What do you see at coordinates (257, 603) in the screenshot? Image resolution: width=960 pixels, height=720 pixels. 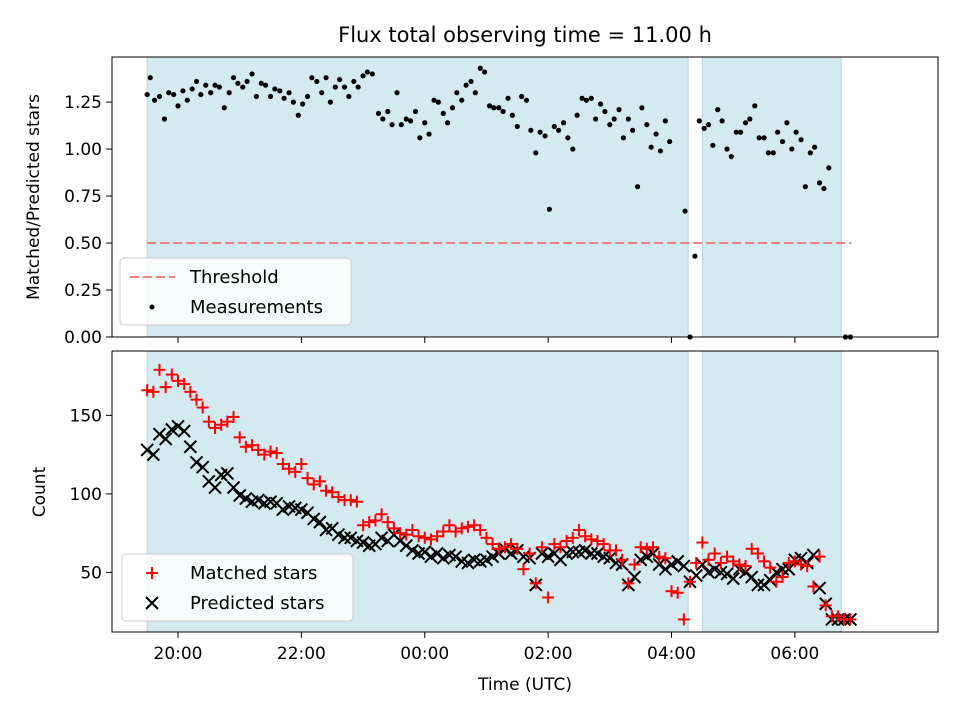 I see `legend-predicted-label: Predicted stars` at bounding box center [257, 603].